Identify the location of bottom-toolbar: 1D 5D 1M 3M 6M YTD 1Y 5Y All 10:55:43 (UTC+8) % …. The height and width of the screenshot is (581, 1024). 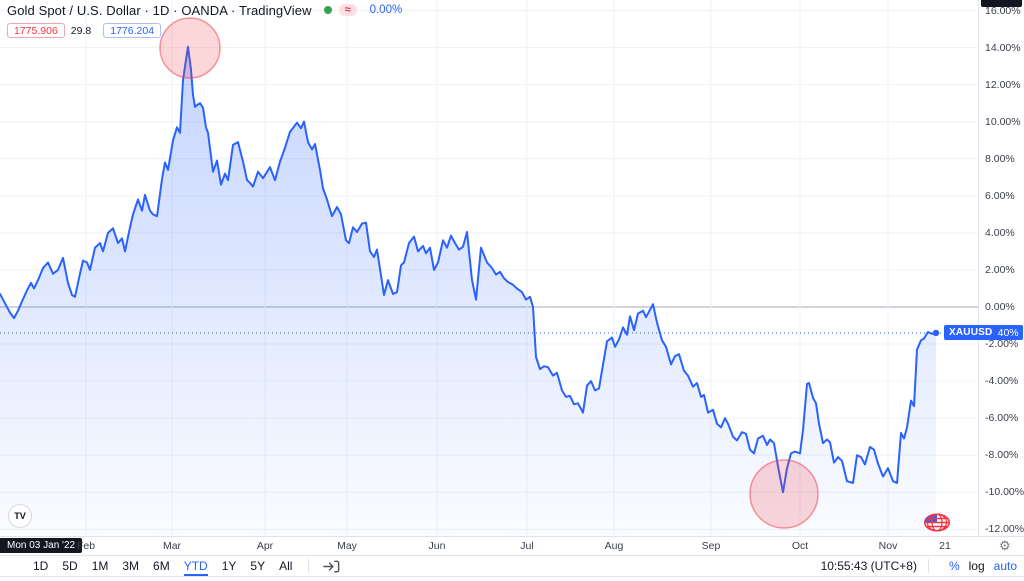
(512, 566).